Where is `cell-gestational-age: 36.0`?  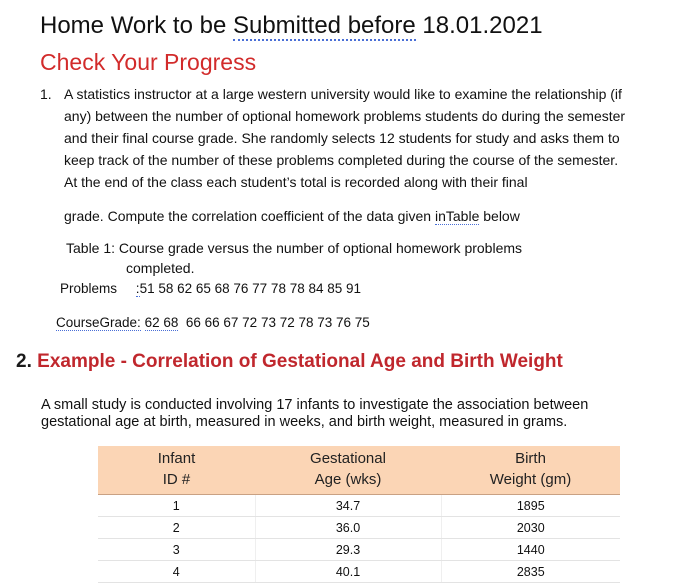
cell-gestational-age: 36.0 is located at coordinates (347, 527).